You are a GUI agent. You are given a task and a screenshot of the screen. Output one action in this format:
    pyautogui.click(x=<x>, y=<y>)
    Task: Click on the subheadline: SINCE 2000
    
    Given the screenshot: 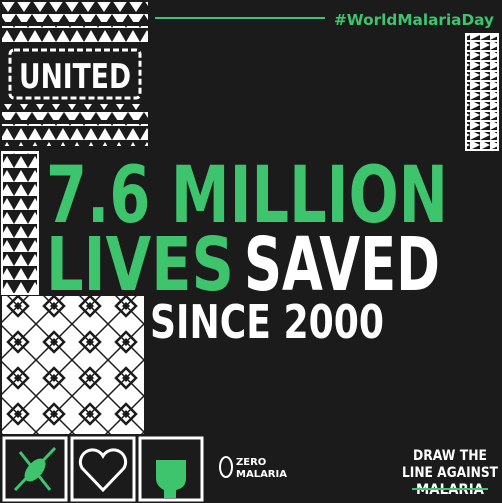 What is the action you would take?
    pyautogui.click(x=267, y=322)
    